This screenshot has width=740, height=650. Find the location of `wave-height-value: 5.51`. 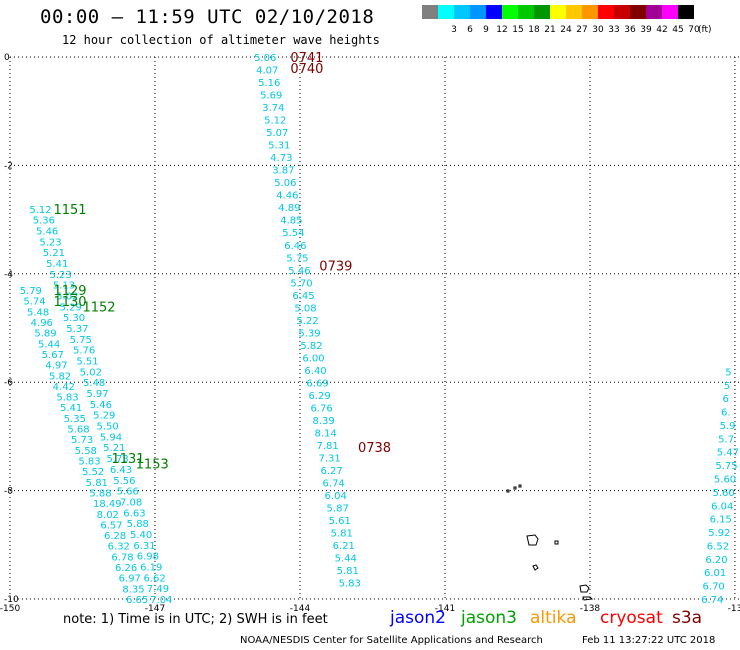

wave-height-value: 5.51 is located at coordinates (87, 362).